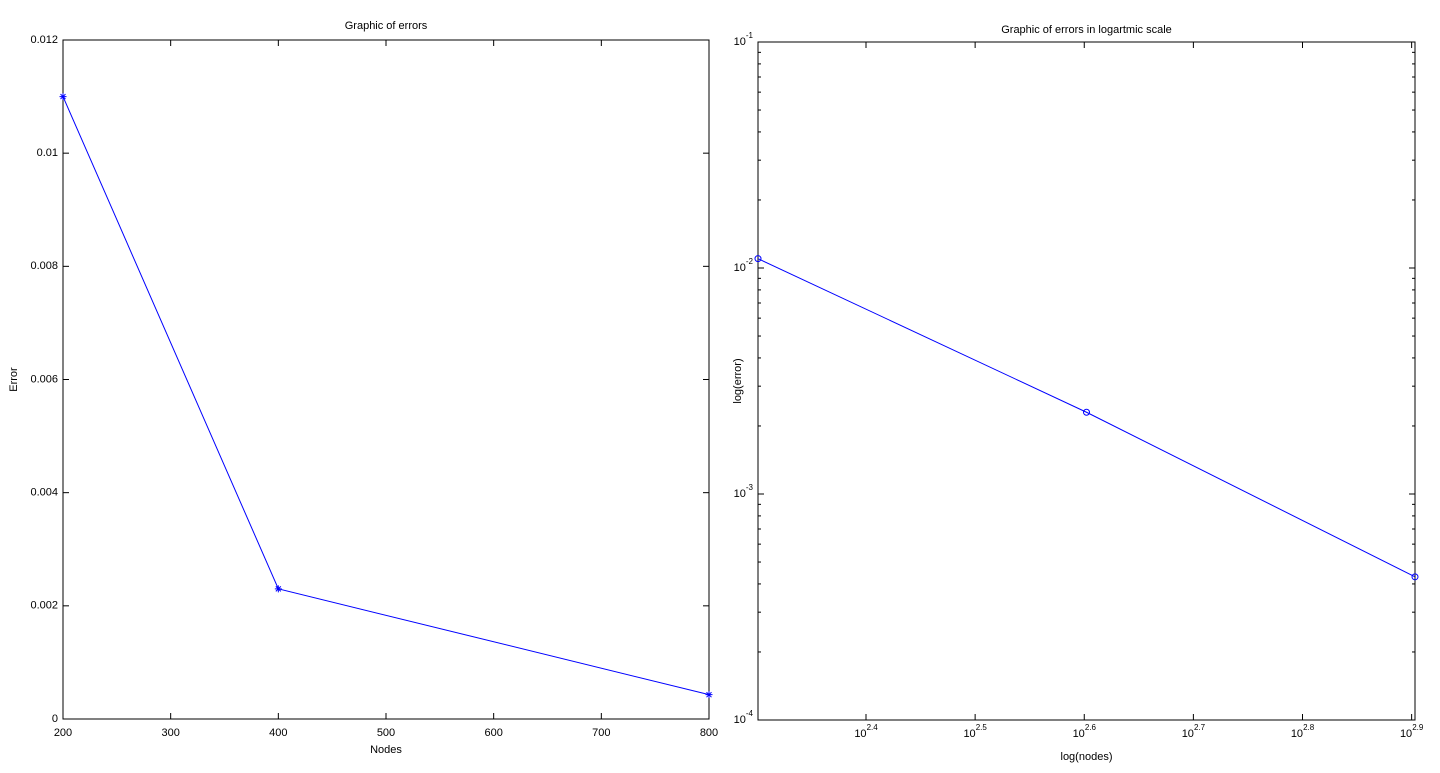 The width and height of the screenshot is (1440, 773). What do you see at coordinates (14, 379) in the screenshot?
I see `y-axis-label: Error` at bounding box center [14, 379].